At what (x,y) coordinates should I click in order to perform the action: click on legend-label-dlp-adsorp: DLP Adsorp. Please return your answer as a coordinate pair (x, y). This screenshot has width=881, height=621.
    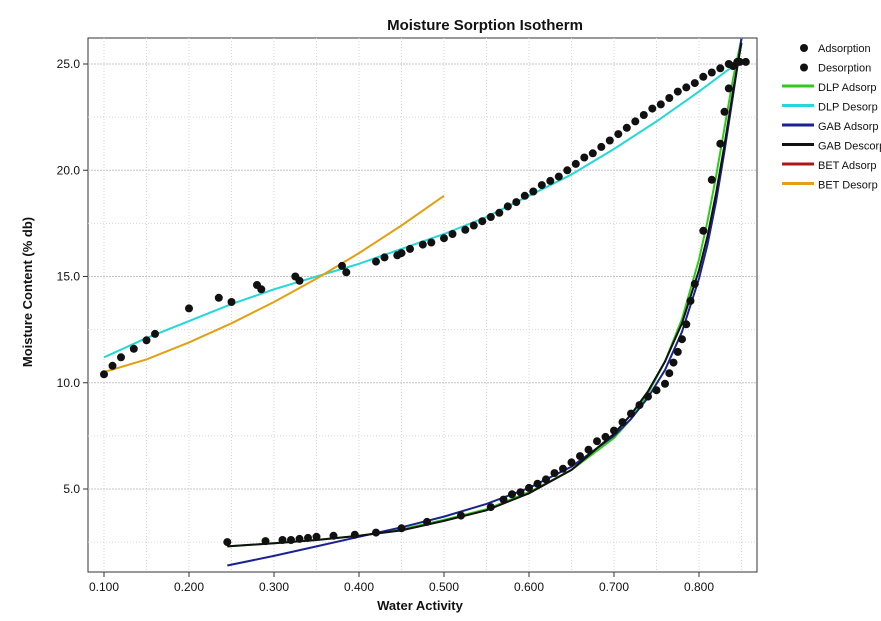
    Looking at the image, I should click on (847, 88).